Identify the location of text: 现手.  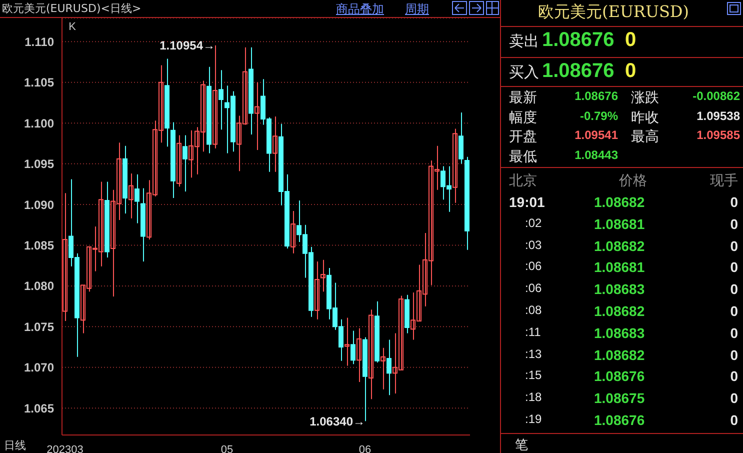
(724, 181).